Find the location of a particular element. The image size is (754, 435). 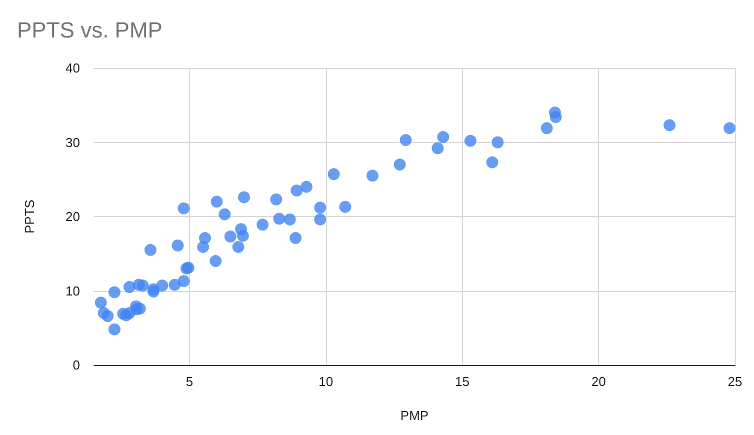

y-axis-title: PPTS is located at coordinates (29, 216).